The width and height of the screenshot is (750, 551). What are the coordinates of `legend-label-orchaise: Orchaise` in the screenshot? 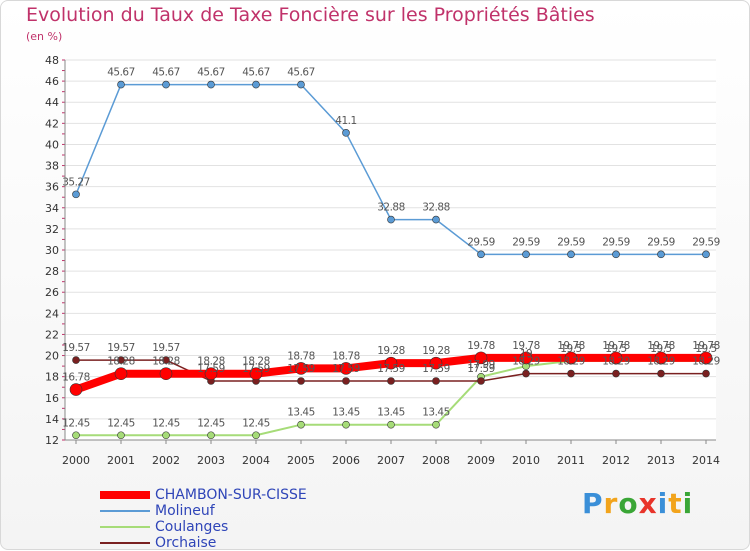 It's located at (186, 543).